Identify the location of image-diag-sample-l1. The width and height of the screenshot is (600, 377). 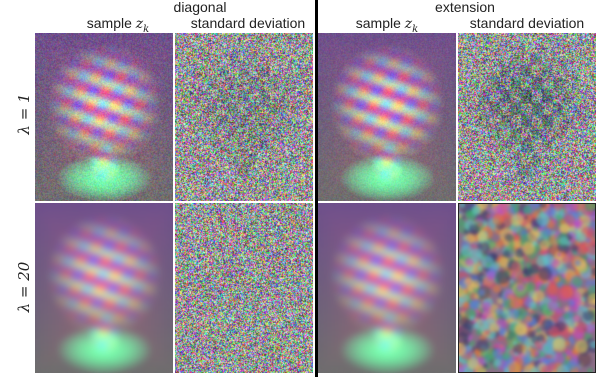
(104, 117).